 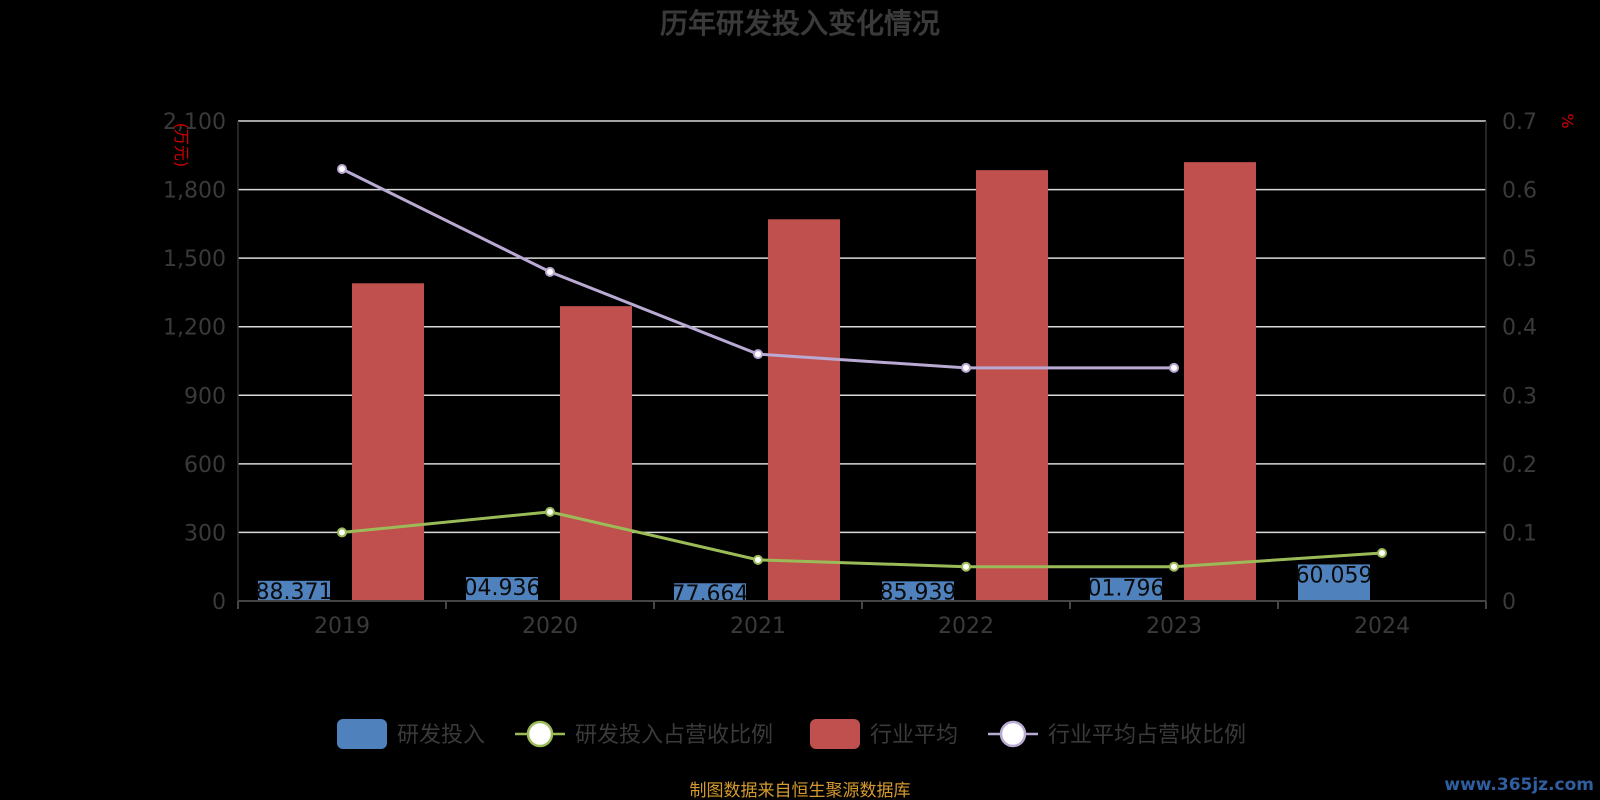 I want to click on bar-value-label: 01.796, so click(x=1126, y=589).